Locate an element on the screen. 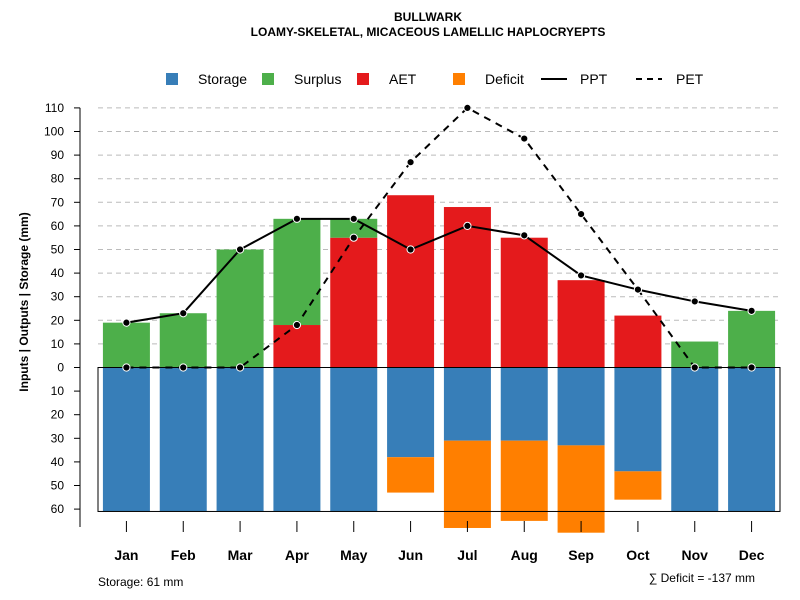 Image resolution: width=800 pixels, height=600 pixels. legend-surplus-label: Surplus is located at coordinates (317, 79).